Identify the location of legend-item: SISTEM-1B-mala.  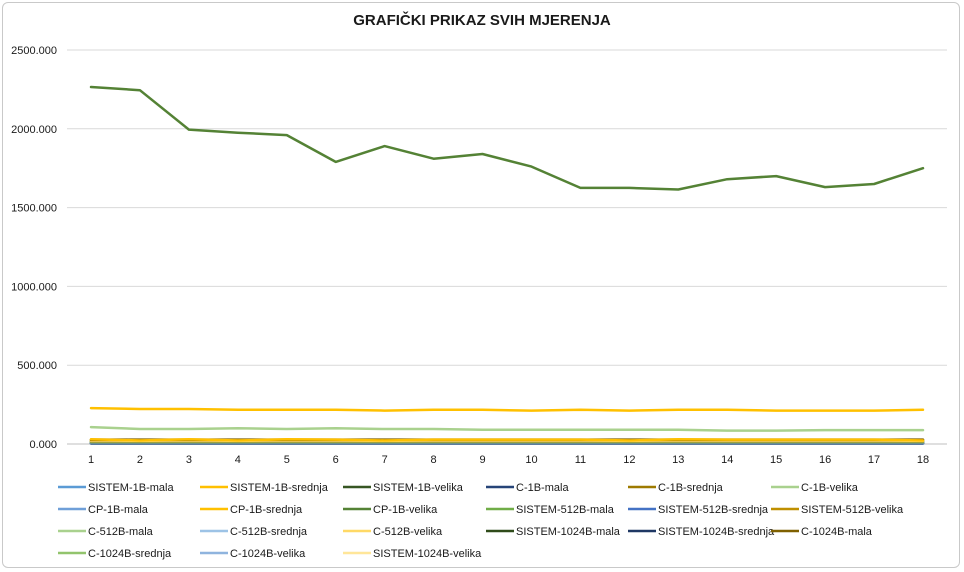
(116, 488).